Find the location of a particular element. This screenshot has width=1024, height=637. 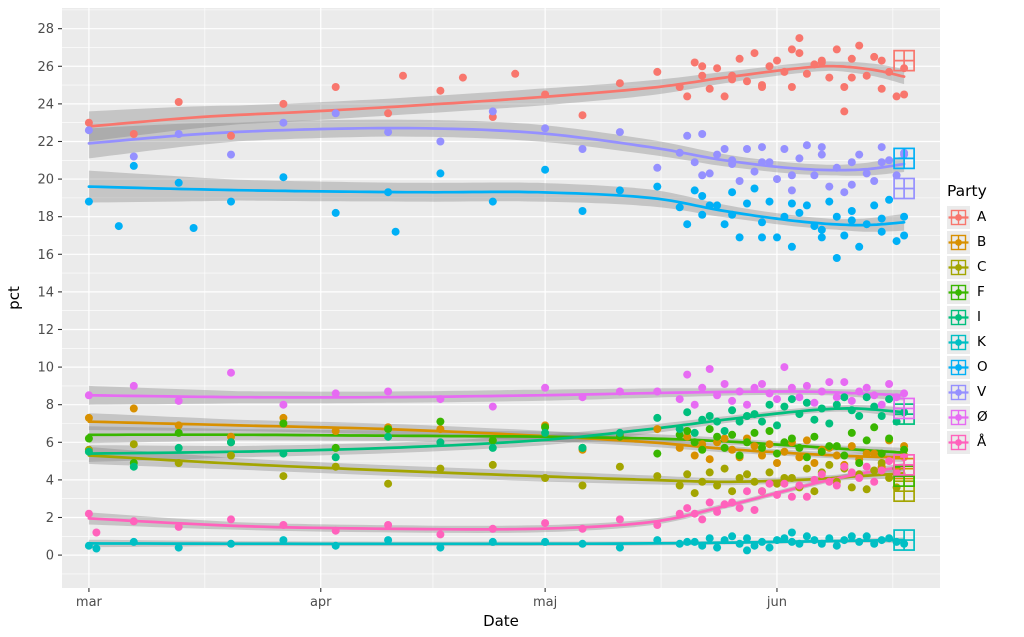

trend-line-F is located at coordinates (496, 443).